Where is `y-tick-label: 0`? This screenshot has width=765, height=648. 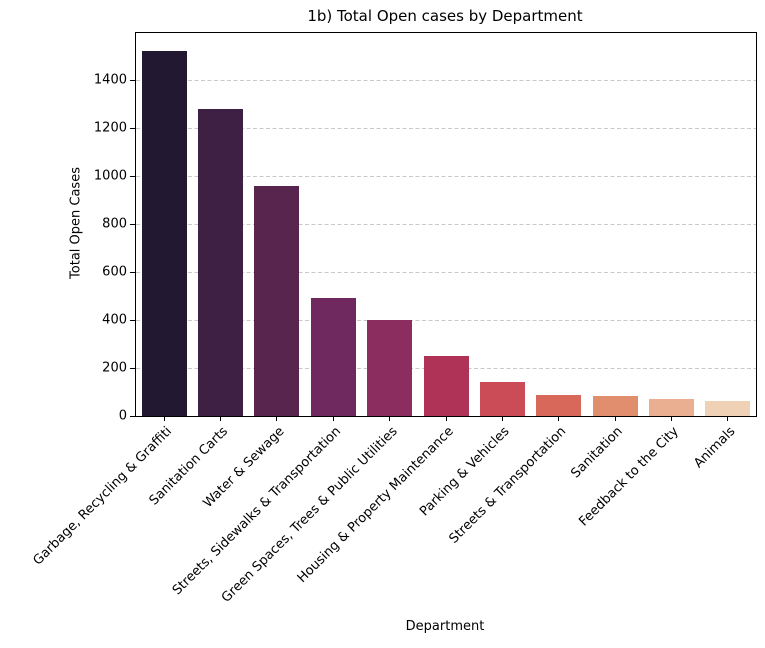
y-tick-label: 0 is located at coordinates (122, 416).